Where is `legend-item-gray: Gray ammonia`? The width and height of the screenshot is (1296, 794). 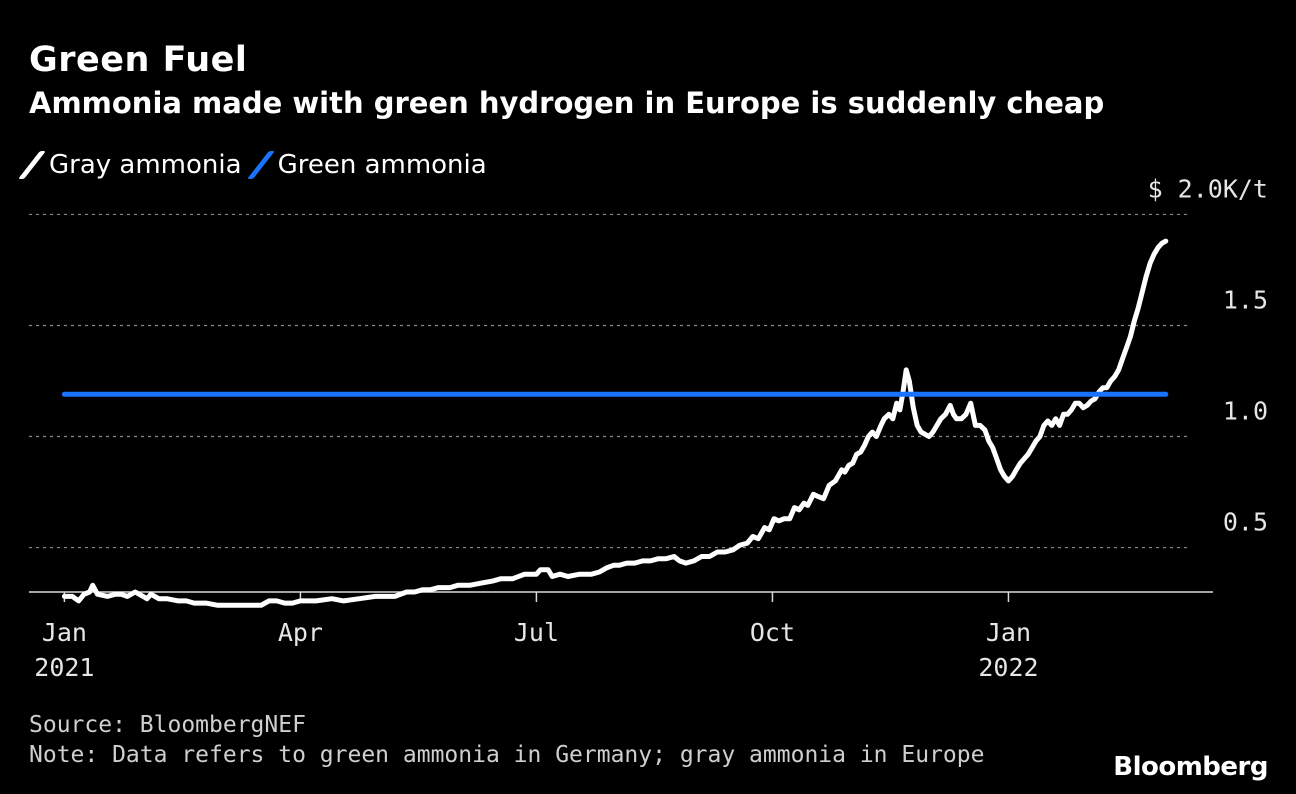
legend-item-gray: Gray ammonia is located at coordinates (130, 165).